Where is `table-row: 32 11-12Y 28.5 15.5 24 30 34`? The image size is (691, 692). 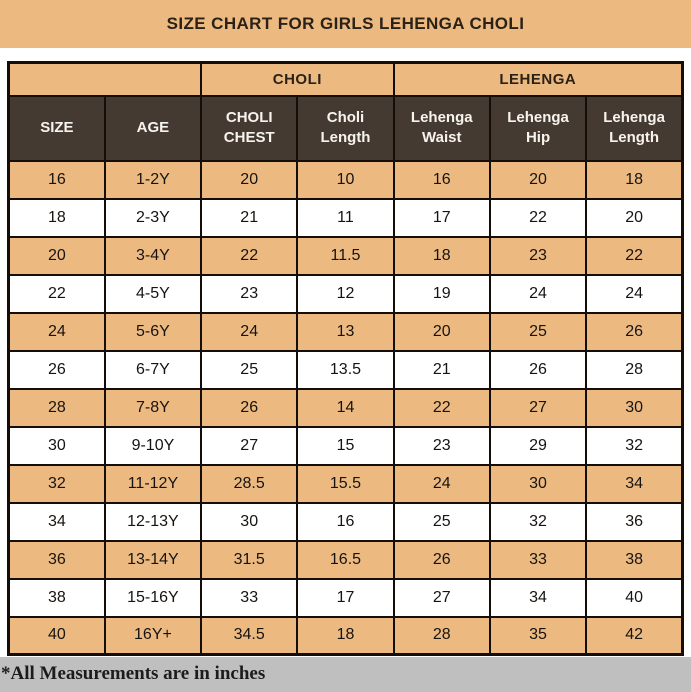
table-row: 32 11-12Y 28.5 15.5 24 30 34 is located at coordinates (345, 483).